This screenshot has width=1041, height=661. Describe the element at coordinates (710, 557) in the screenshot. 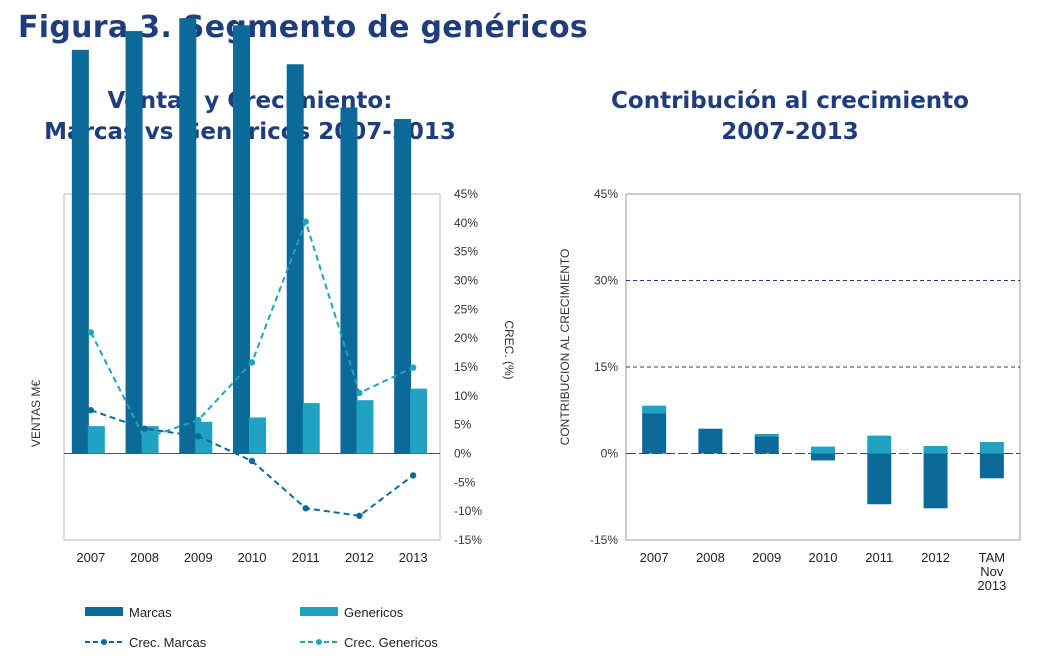

I see `chart2-x-tick-label: 2008` at that location.